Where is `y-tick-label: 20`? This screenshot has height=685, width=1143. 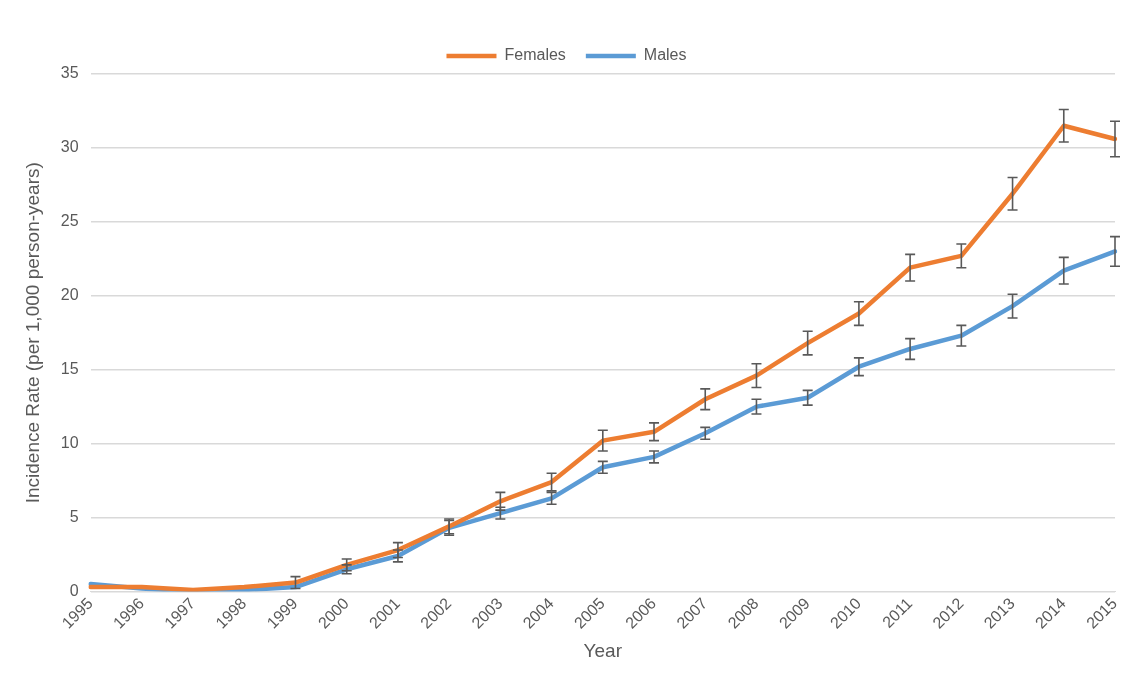 y-tick-label: 20 is located at coordinates (69, 295).